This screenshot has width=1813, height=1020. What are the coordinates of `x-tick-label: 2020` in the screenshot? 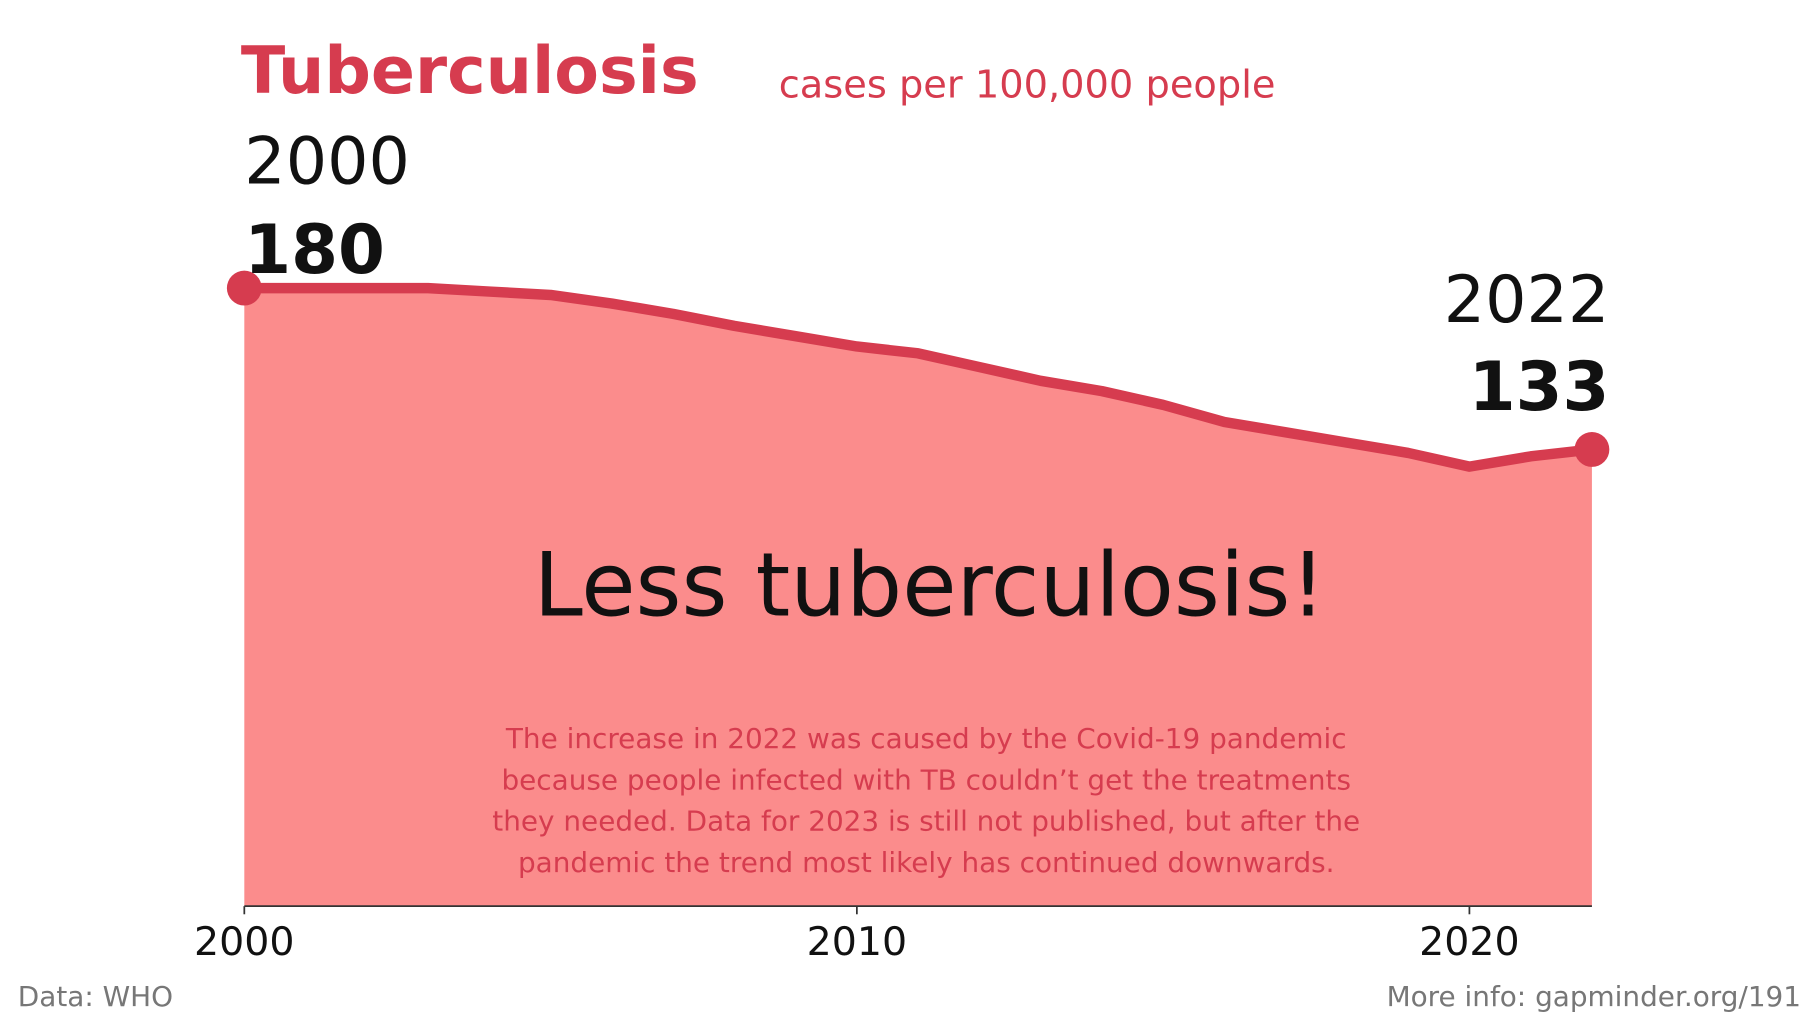 It's located at (1469, 942).